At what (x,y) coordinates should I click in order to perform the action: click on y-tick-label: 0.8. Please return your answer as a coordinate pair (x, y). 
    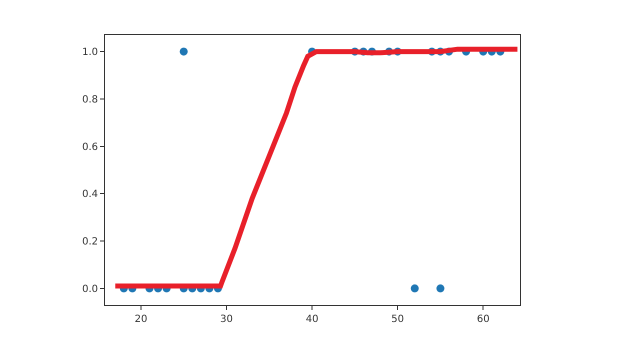
    Looking at the image, I should click on (90, 100).